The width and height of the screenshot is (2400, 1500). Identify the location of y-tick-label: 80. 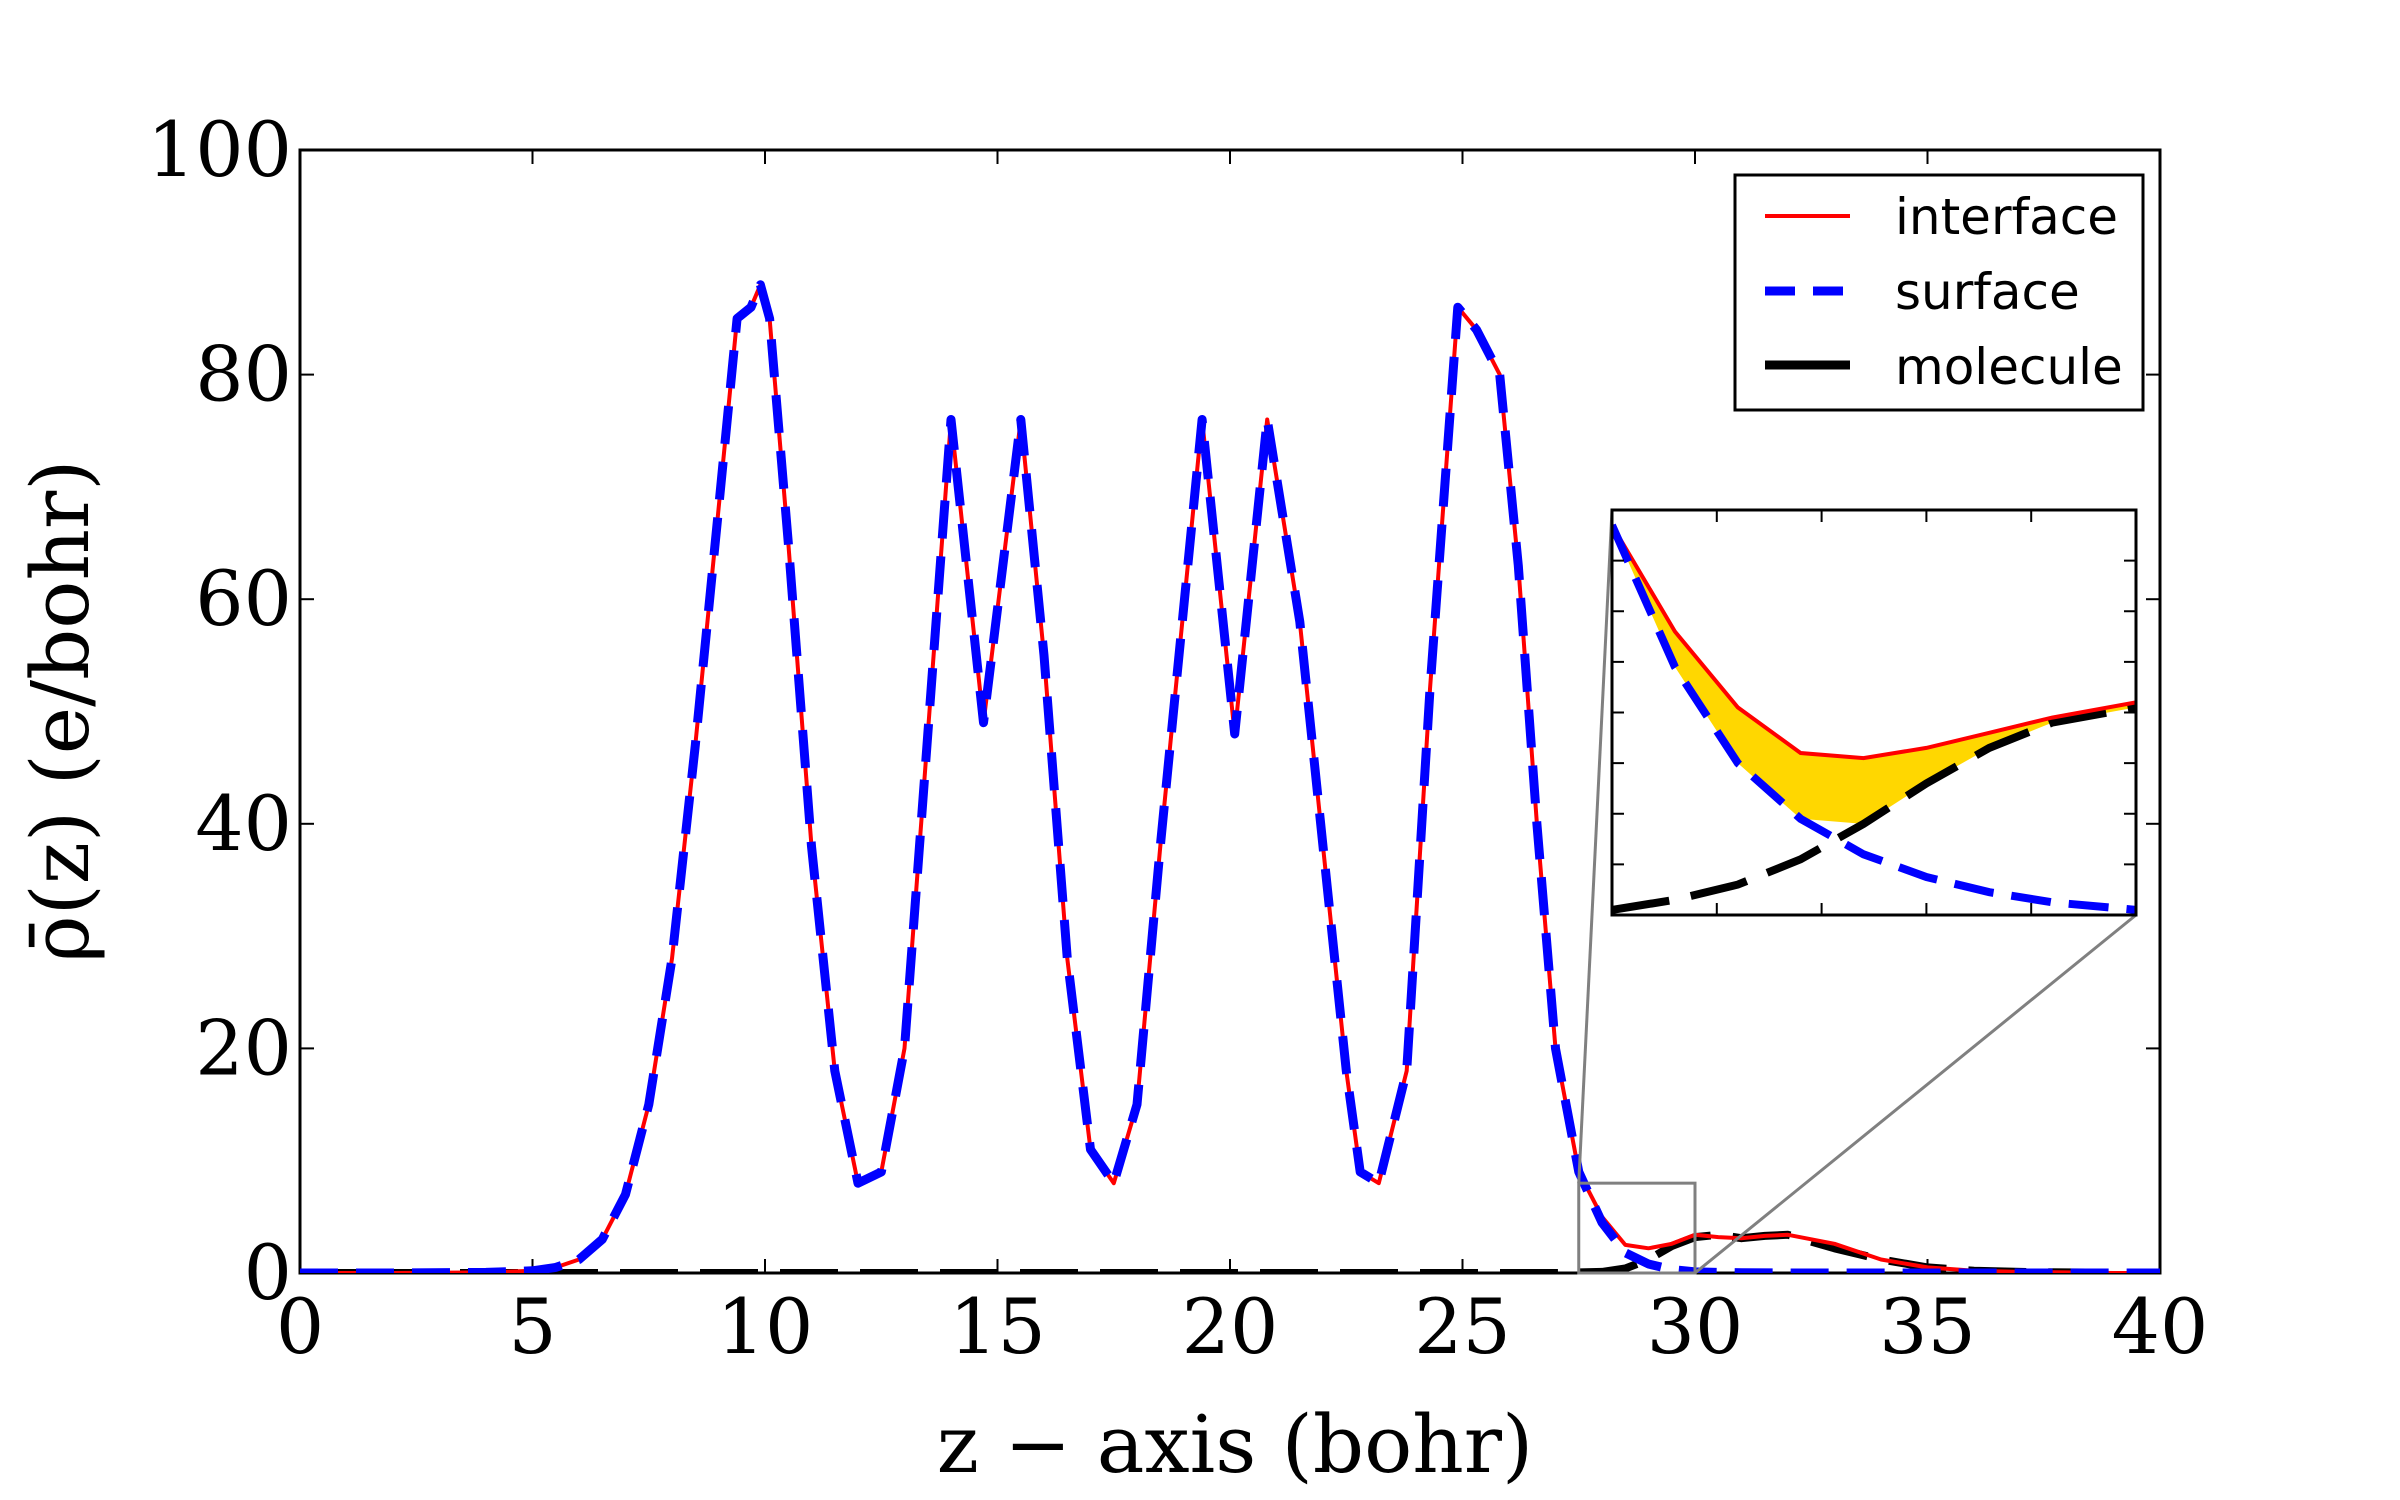
(243, 374).